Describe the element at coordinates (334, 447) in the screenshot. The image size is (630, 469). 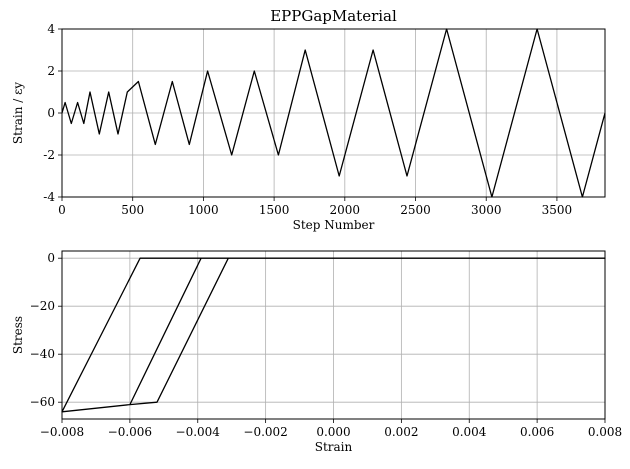
I see `bottom-x-axis-label: Strain` at that location.